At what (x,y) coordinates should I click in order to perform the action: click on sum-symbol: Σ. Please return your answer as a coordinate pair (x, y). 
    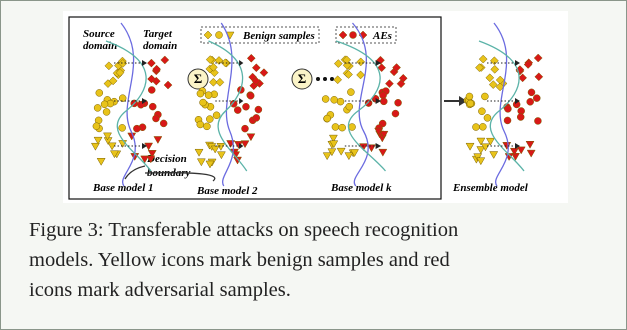
    Looking at the image, I should click on (302, 78).